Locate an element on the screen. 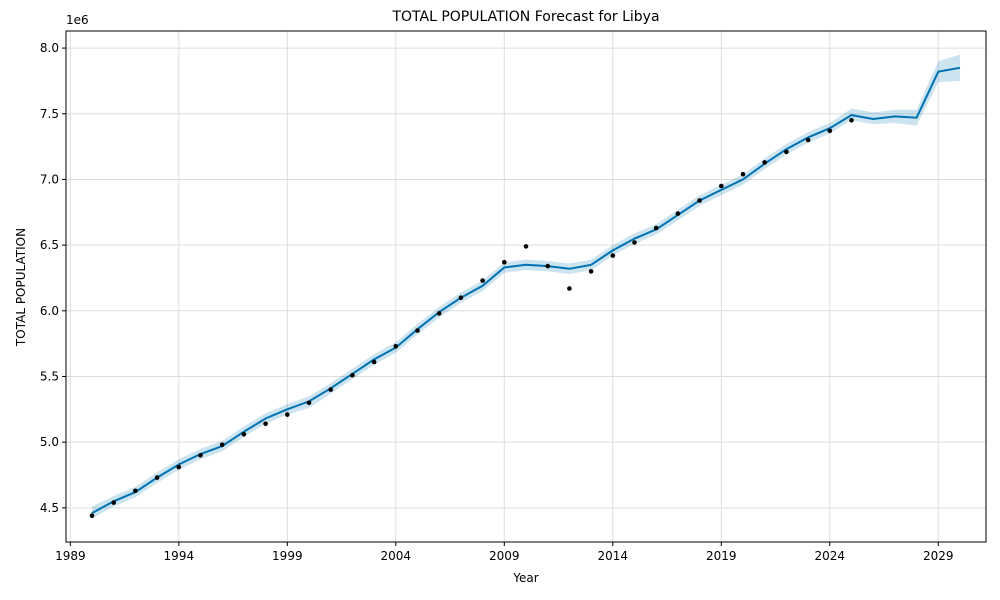 The width and height of the screenshot is (1000, 600). x-tick-label: 1999 is located at coordinates (287, 556).